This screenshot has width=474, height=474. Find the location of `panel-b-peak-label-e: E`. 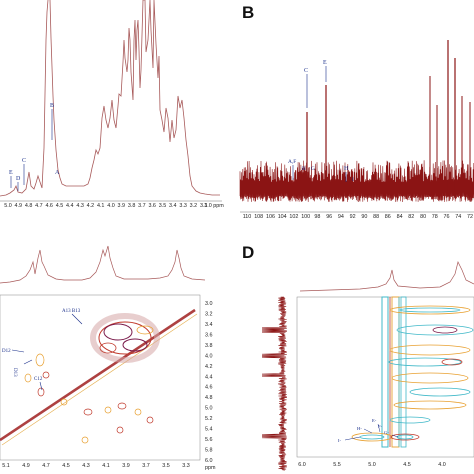

panel-b-peak-label-e: E is located at coordinates (325, 71).